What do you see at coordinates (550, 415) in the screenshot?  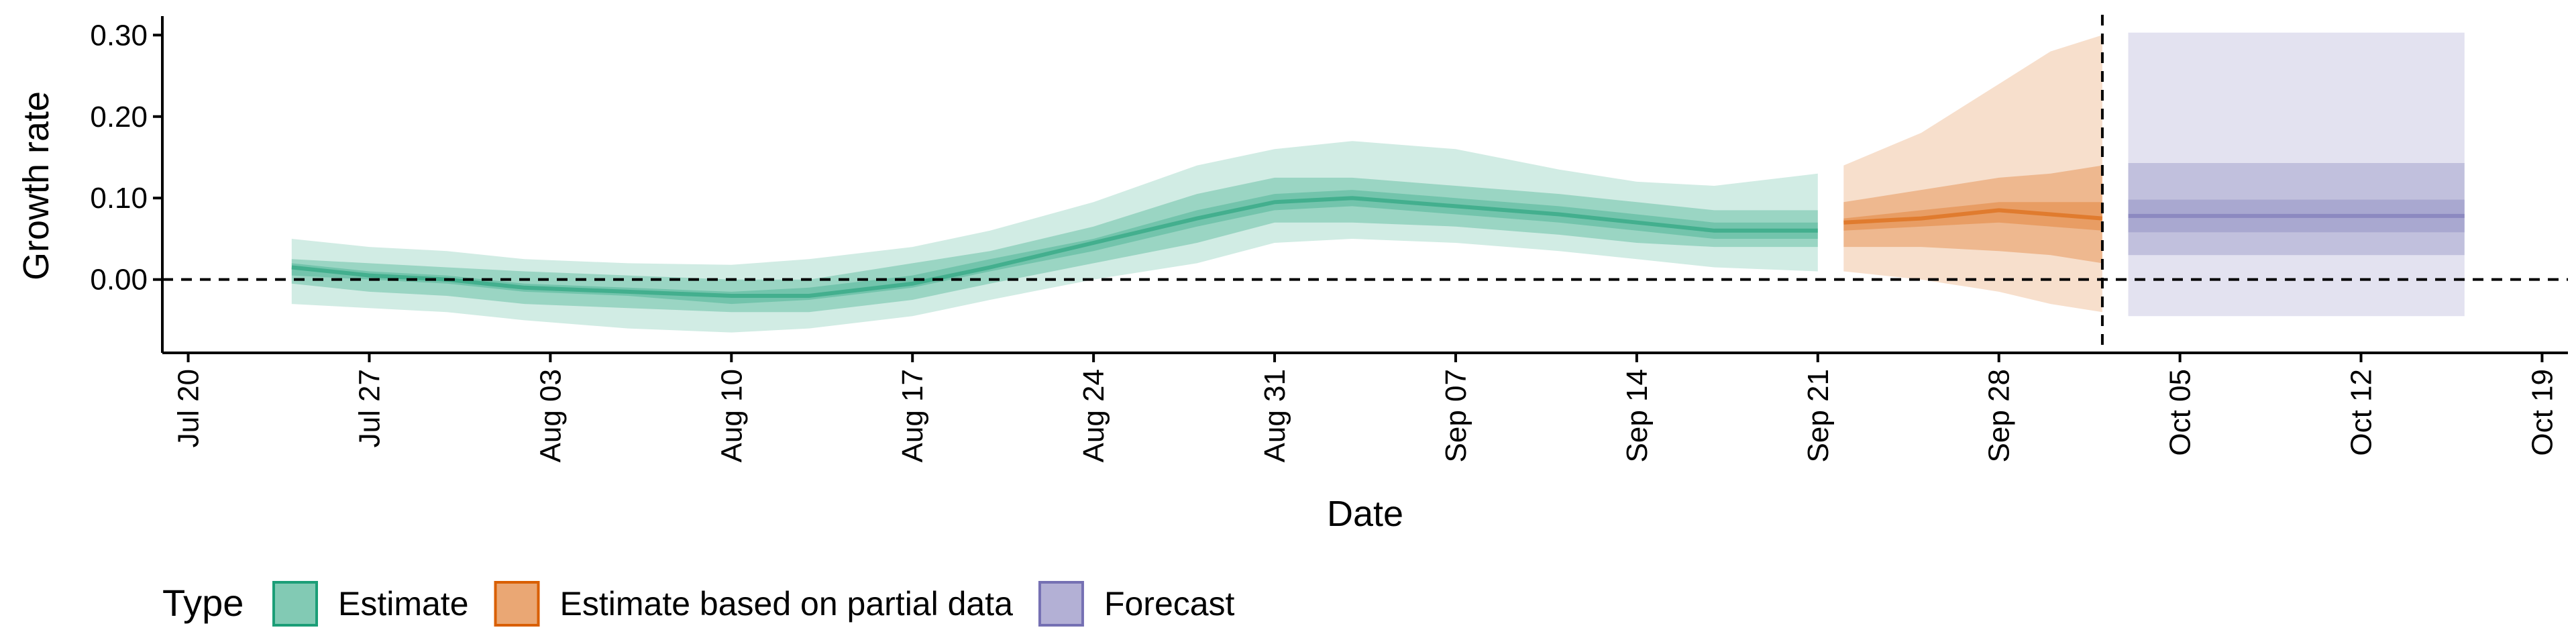 I see `x-tick-label: Aug 03` at bounding box center [550, 415].